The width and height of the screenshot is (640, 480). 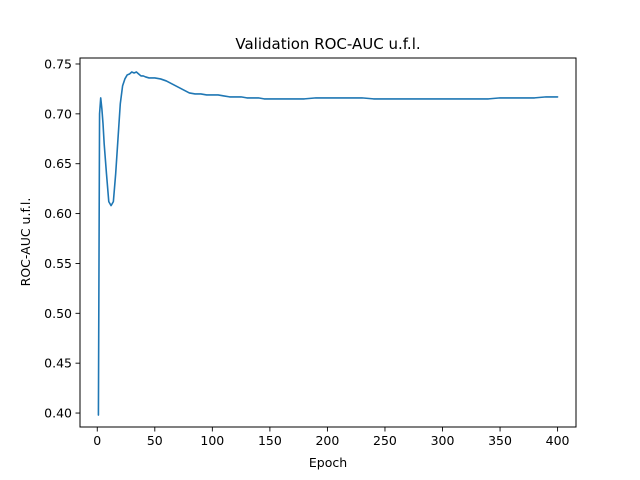 What do you see at coordinates (500, 440) in the screenshot?
I see `x-tick-label: 350` at bounding box center [500, 440].